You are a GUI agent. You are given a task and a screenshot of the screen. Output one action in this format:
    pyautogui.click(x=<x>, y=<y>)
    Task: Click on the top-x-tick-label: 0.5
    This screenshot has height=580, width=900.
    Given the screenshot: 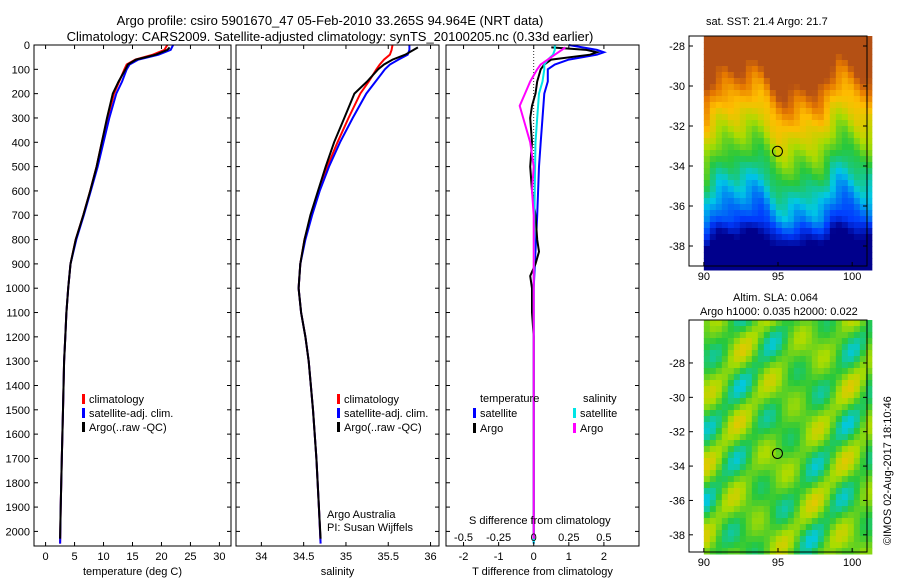 What is the action you would take?
    pyautogui.click(x=603, y=538)
    